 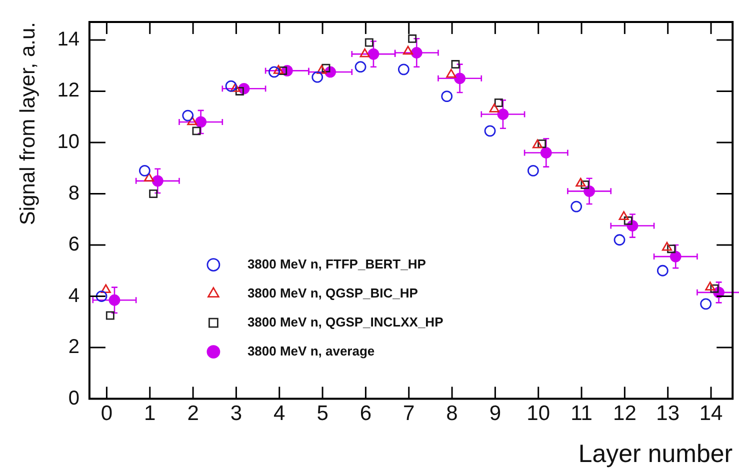 What do you see at coordinates (74, 347) in the screenshot?
I see `y-tick-label: 2` at bounding box center [74, 347].